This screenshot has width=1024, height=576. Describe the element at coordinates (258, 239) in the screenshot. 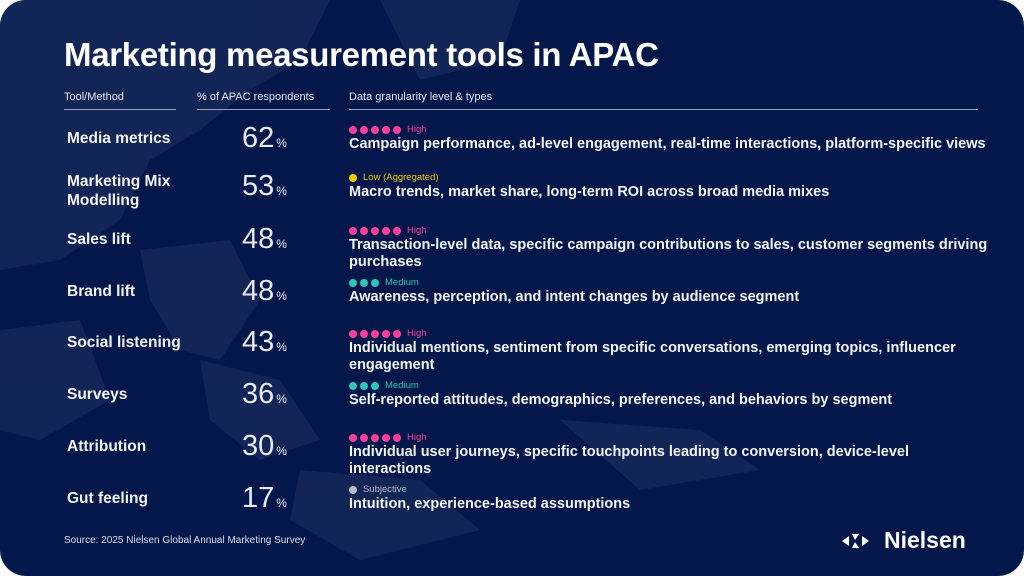

I see `percent-number: 48` at that location.